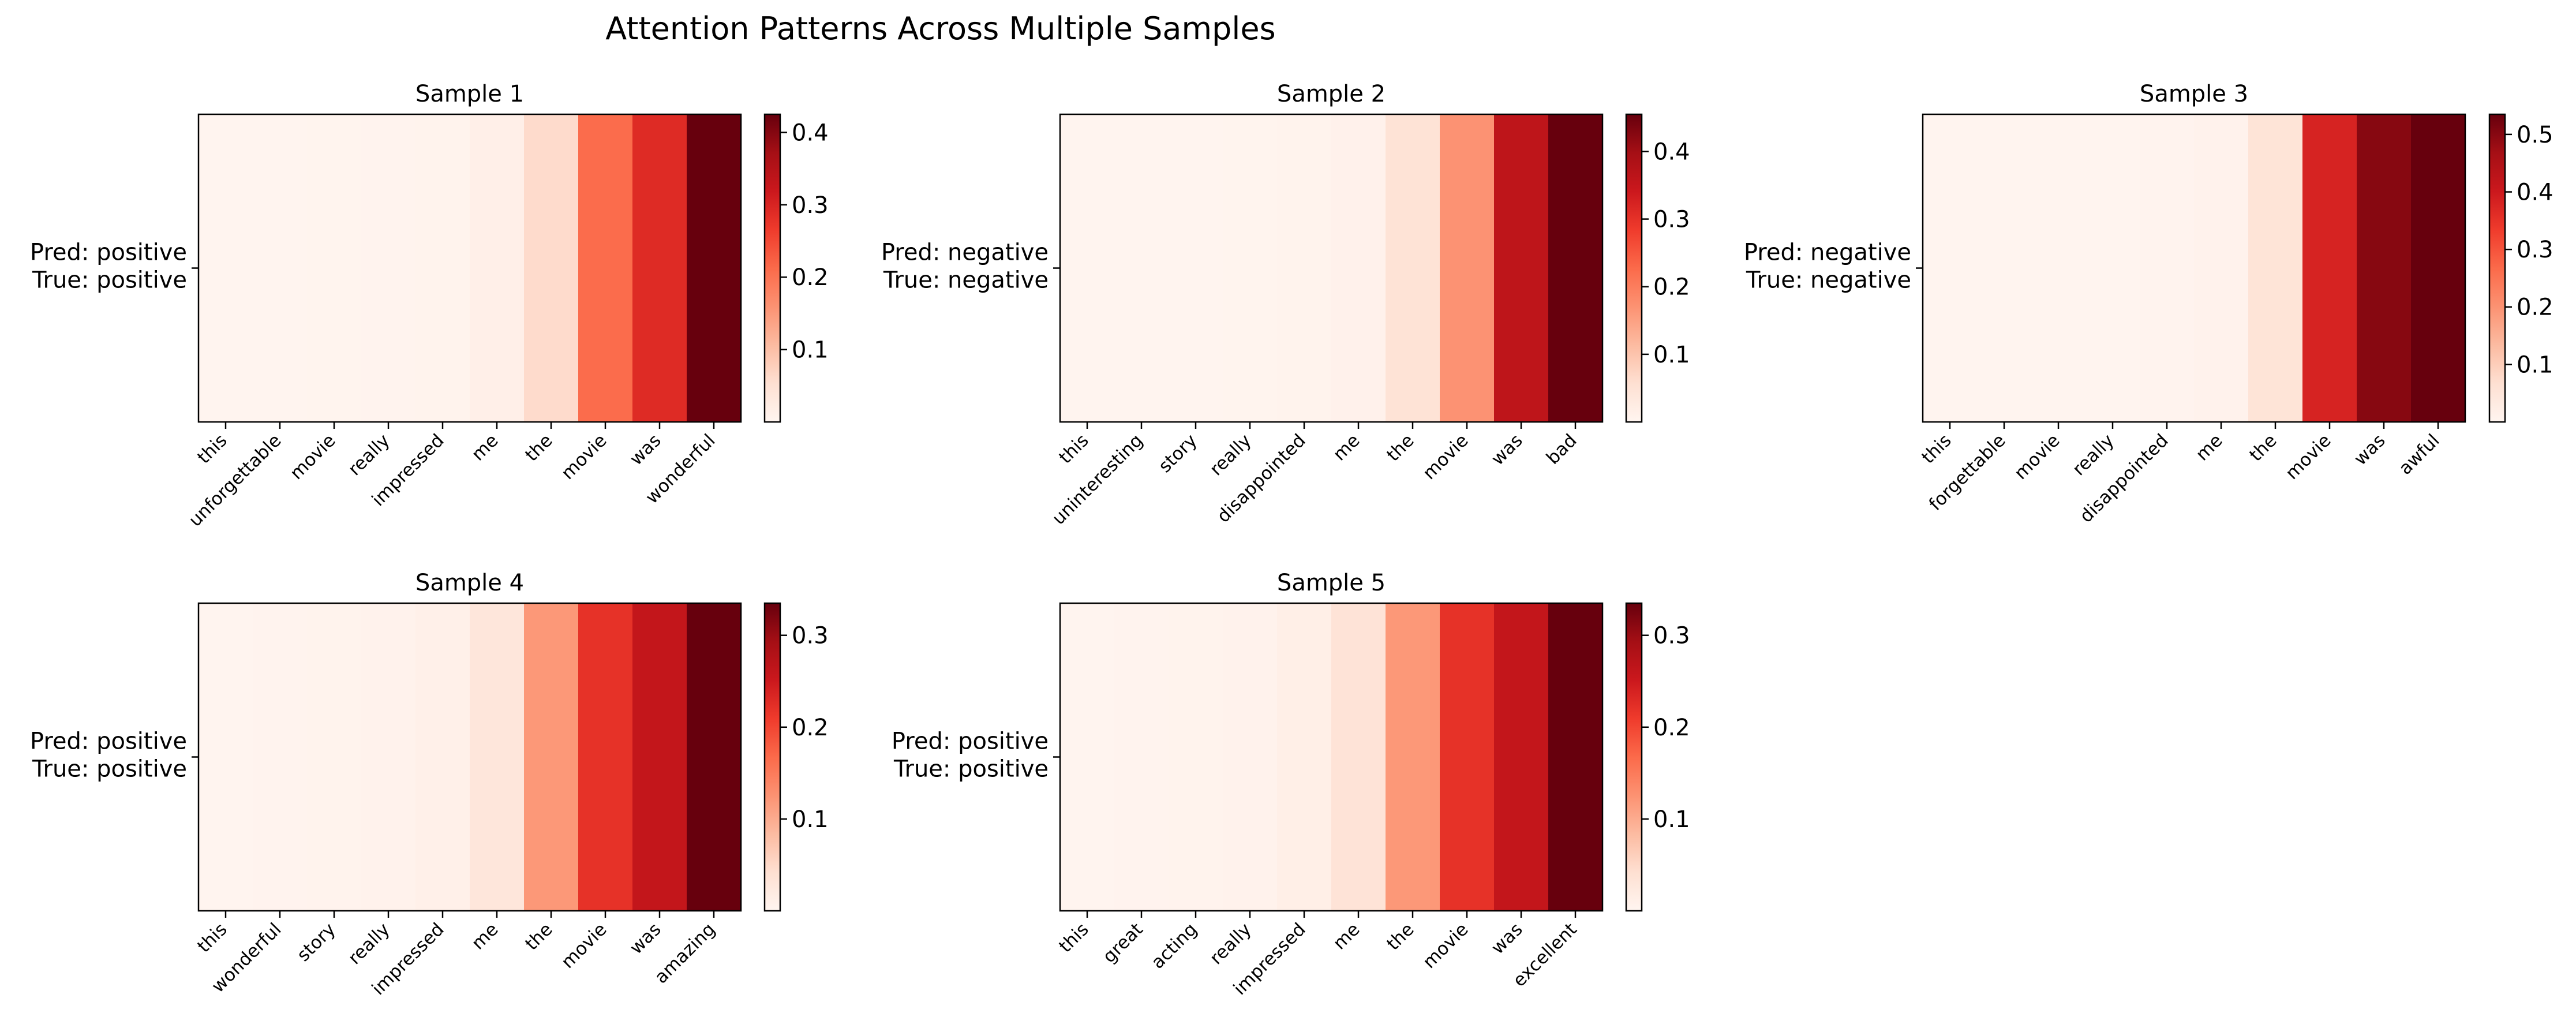  What do you see at coordinates (1123, 943) in the screenshot?
I see `x-tick-label: great` at bounding box center [1123, 943].